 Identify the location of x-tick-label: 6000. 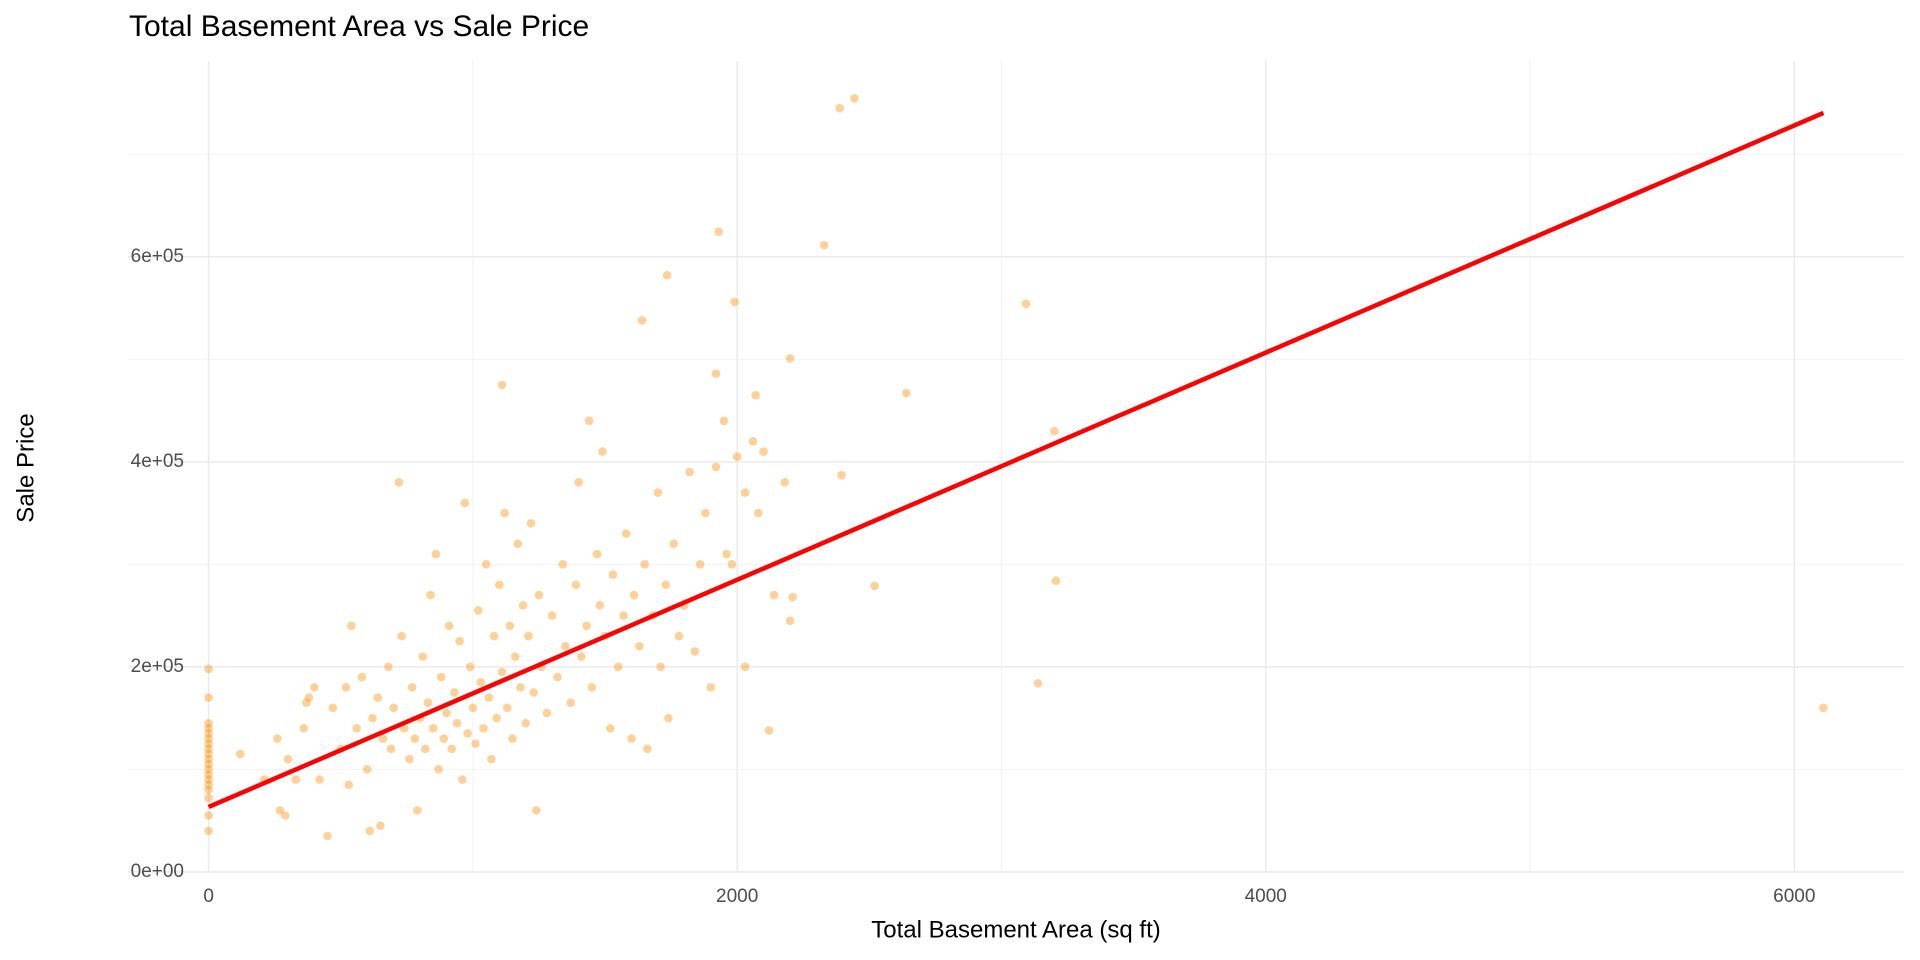
(1794, 896).